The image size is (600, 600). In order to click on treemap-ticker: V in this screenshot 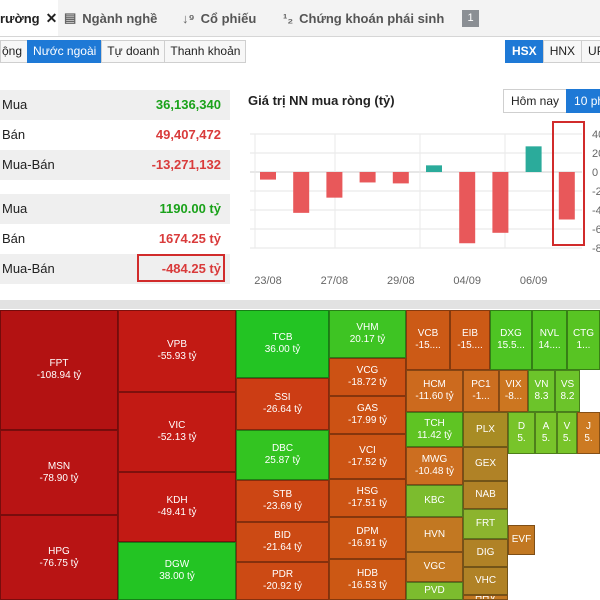, I will do `click(567, 426)`.